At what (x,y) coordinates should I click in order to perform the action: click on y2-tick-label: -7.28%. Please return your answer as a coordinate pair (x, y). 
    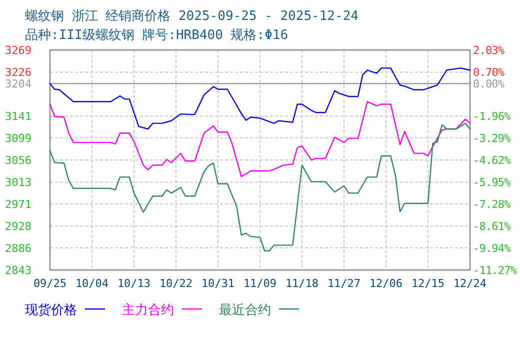
    Looking at the image, I should click on (492, 204).